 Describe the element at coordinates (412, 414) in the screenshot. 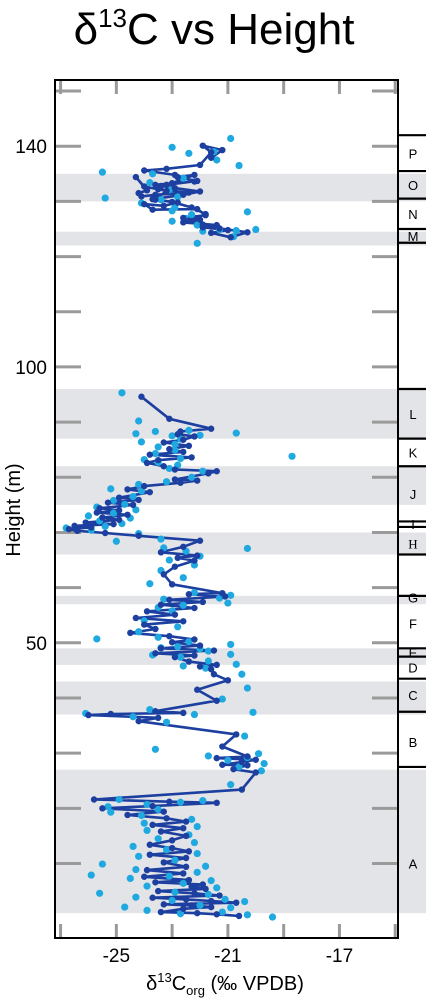

I see `zone-label-l: L` at that location.